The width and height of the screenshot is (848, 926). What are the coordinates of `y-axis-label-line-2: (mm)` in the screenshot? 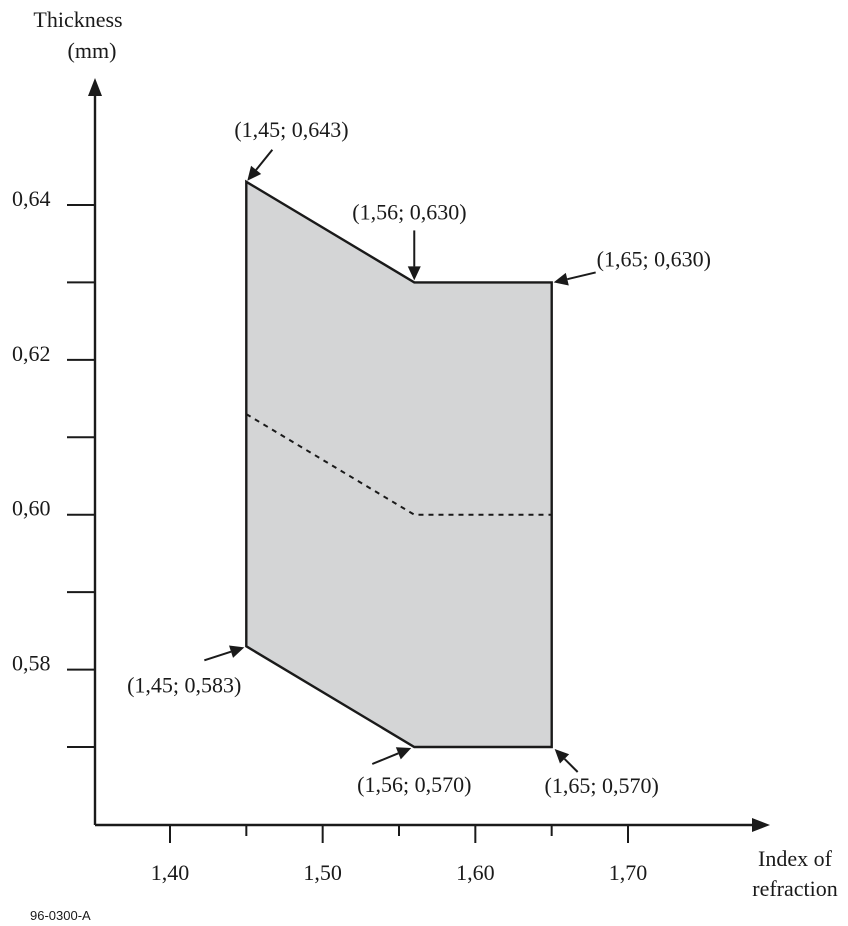 It's located at (92, 50).